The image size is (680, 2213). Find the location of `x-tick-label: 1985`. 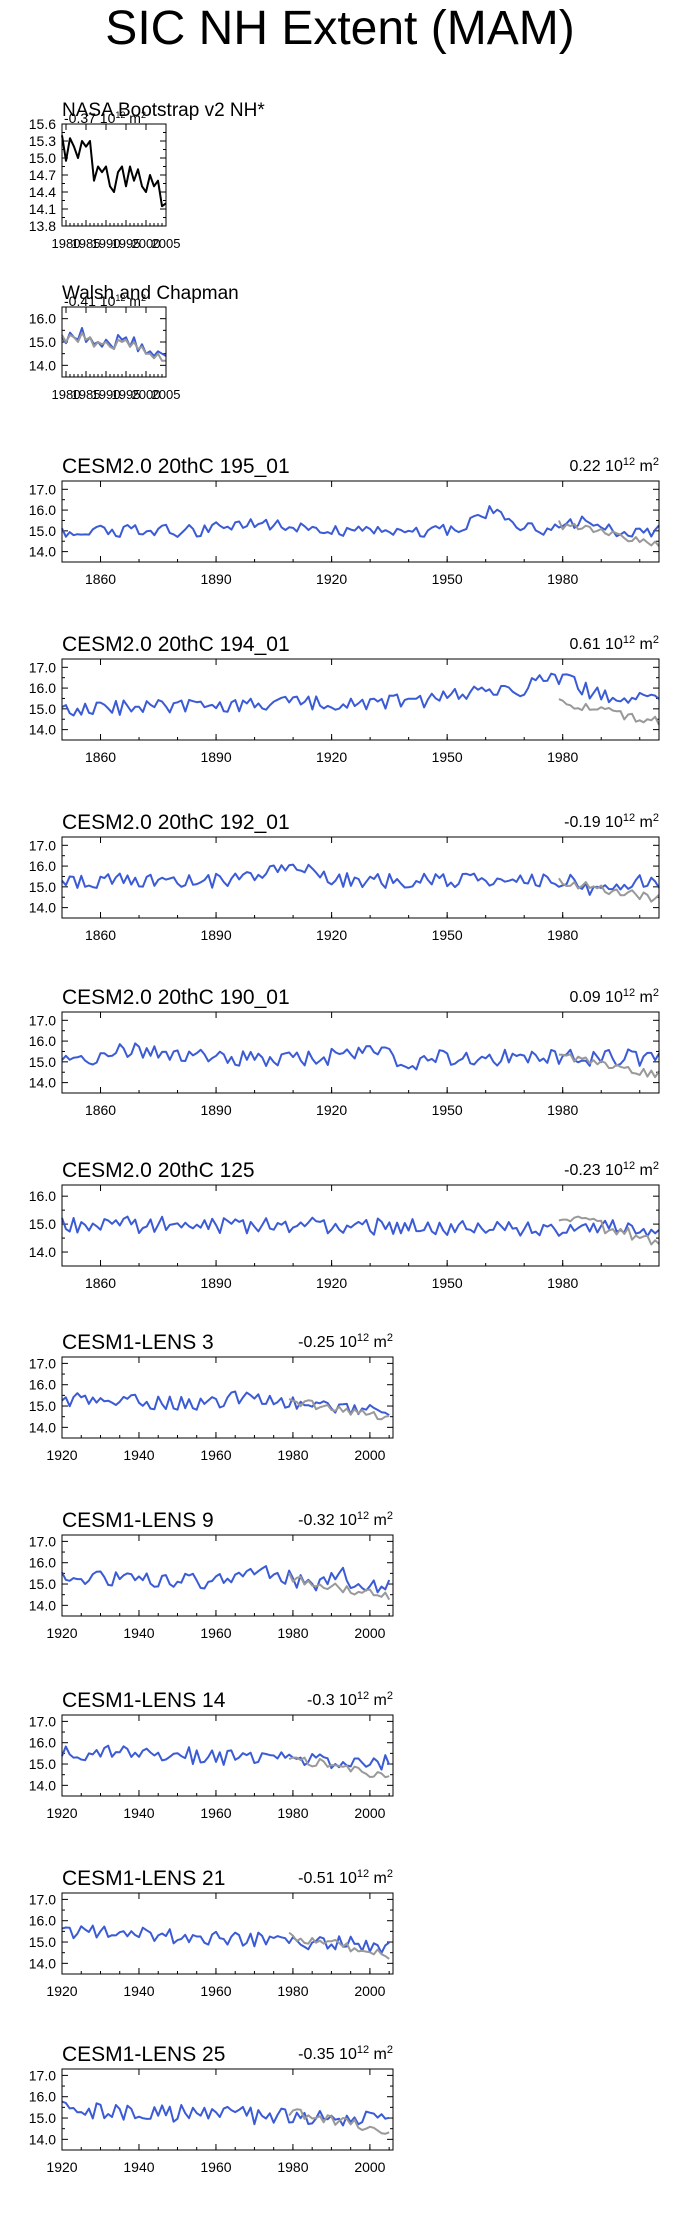

x-tick-label: 1985 is located at coordinates (86, 243).